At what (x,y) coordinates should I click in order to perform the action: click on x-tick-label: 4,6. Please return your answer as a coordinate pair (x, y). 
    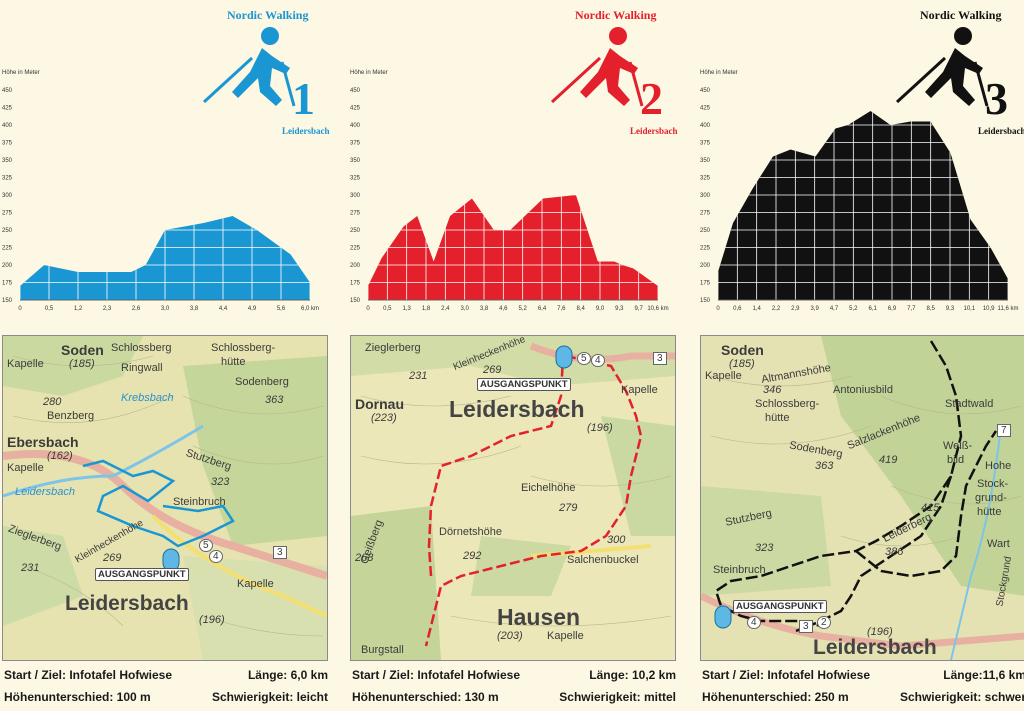
    Looking at the image, I should click on (503, 309).